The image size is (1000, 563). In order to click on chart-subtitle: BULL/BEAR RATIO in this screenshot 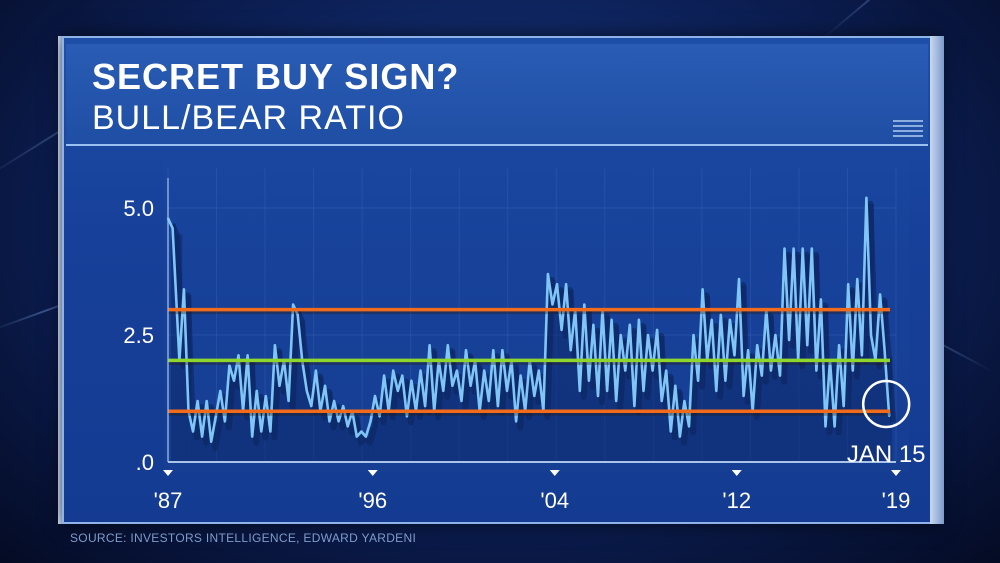, I will do `click(248, 118)`.